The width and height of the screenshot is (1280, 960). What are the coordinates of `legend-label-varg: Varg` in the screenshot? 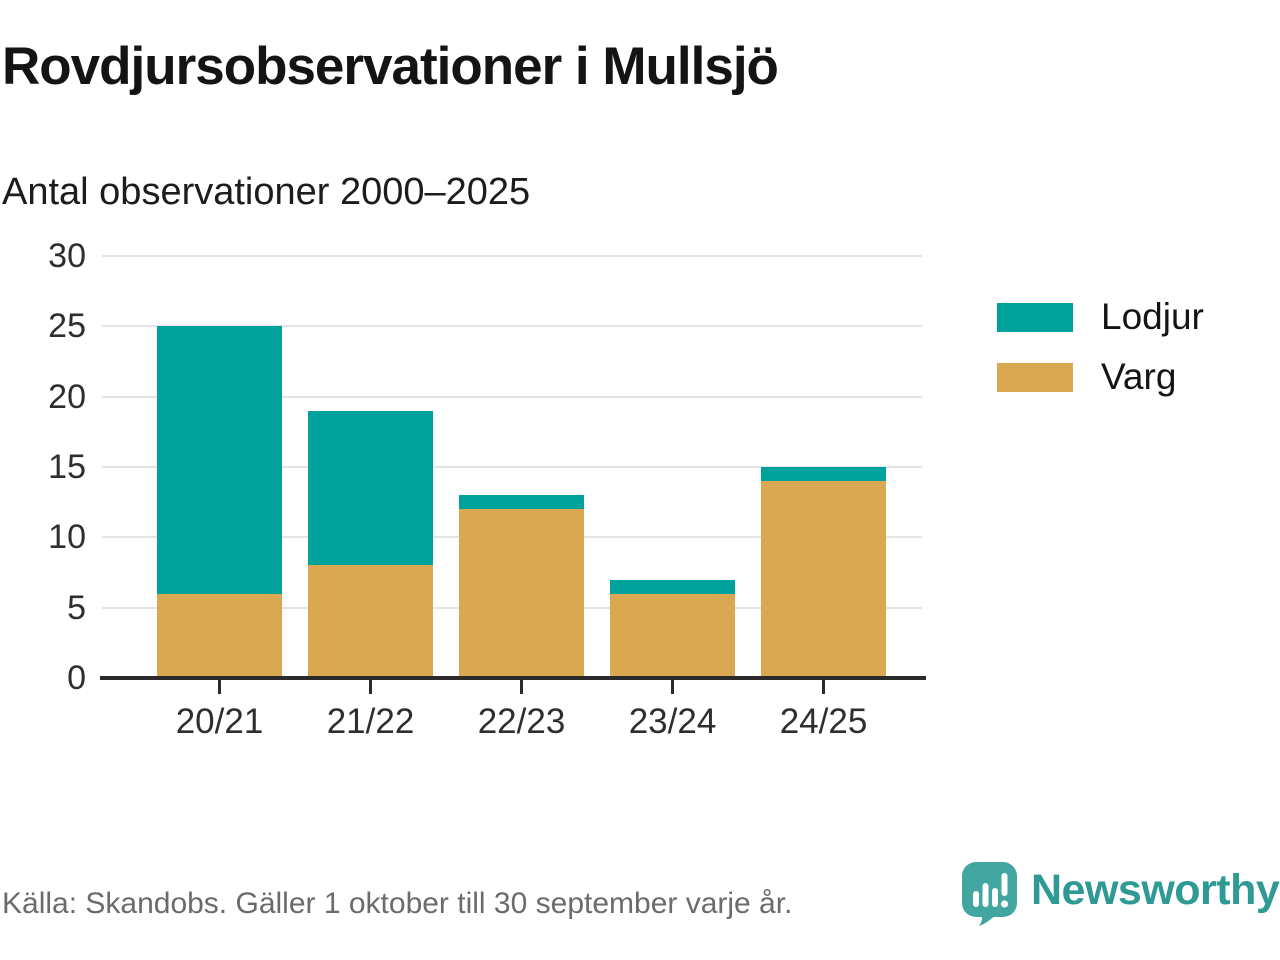 It's located at (1139, 376).